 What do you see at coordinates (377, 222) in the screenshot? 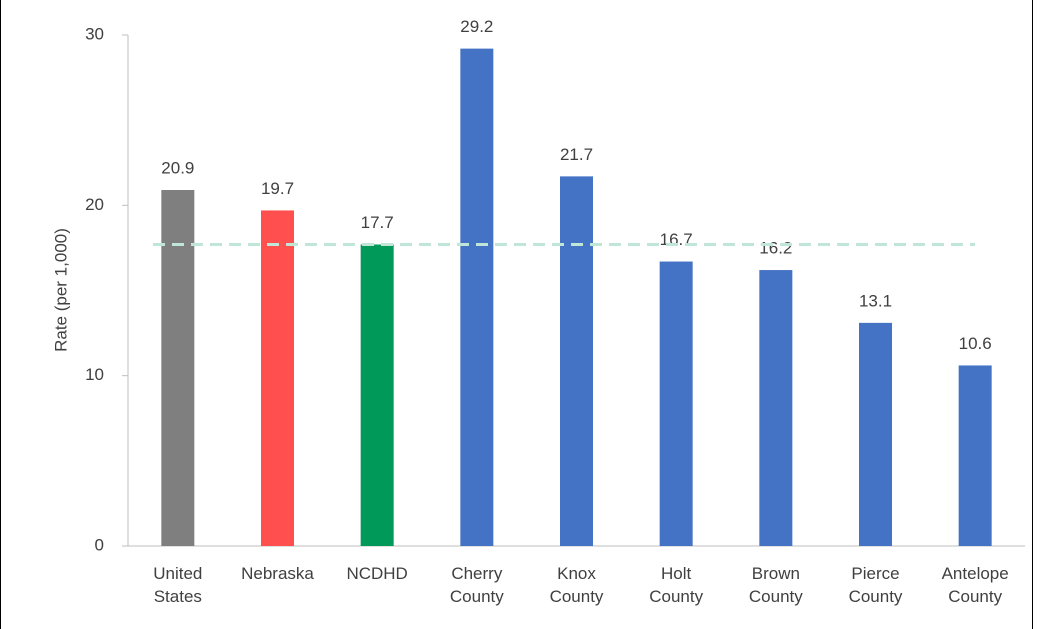
I see `value-label: 17.7` at bounding box center [377, 222].